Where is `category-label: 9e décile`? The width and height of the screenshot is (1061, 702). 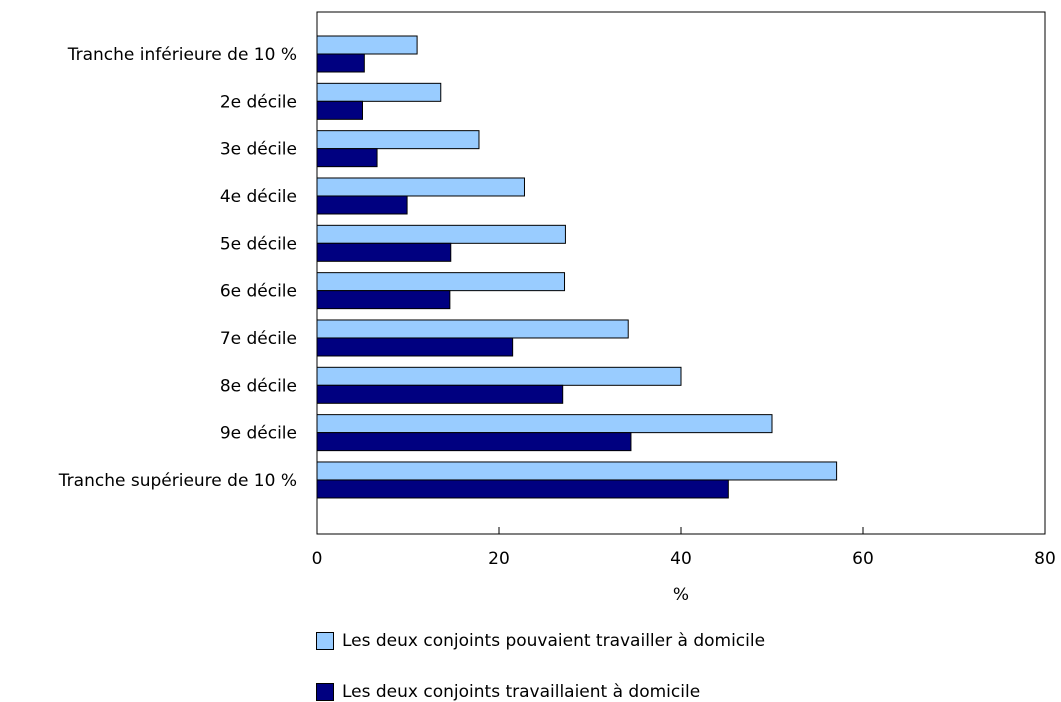 category-label: 9e décile is located at coordinates (258, 434).